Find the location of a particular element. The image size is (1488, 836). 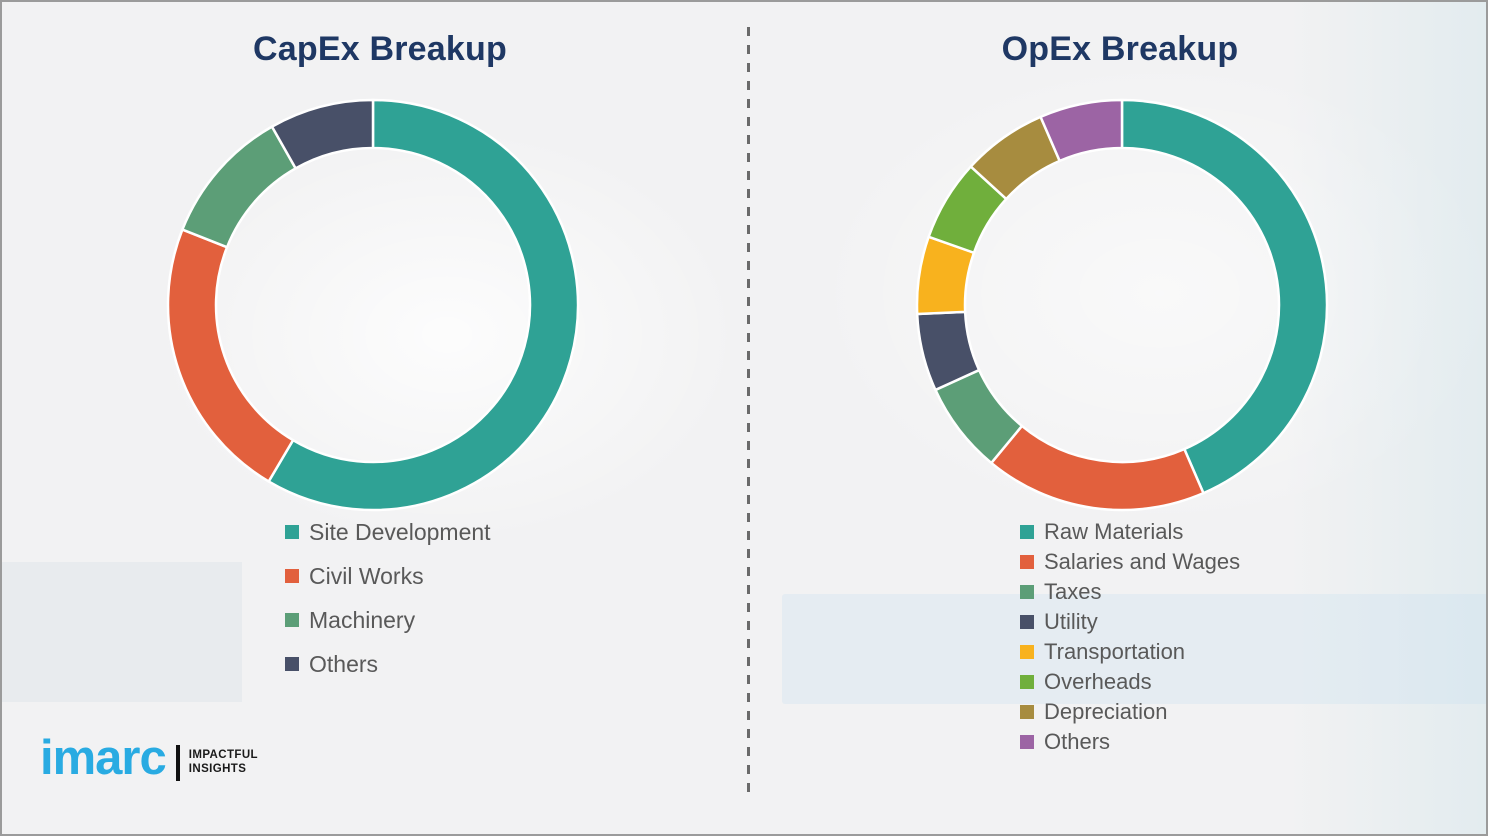

legend-item-depreciation: Depreciation is located at coordinates (1130, 712).